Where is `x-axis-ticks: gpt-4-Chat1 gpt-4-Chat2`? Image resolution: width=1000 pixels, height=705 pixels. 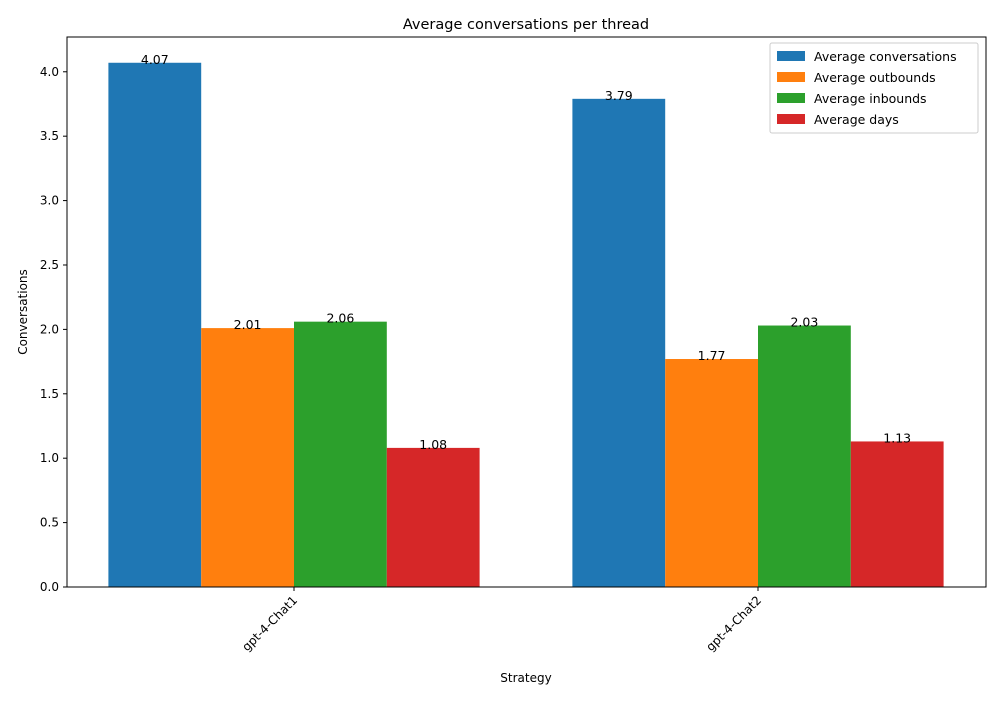
x-axis-ticks: gpt-4-Chat1 gpt-4-Chat2 is located at coordinates (501, 620).